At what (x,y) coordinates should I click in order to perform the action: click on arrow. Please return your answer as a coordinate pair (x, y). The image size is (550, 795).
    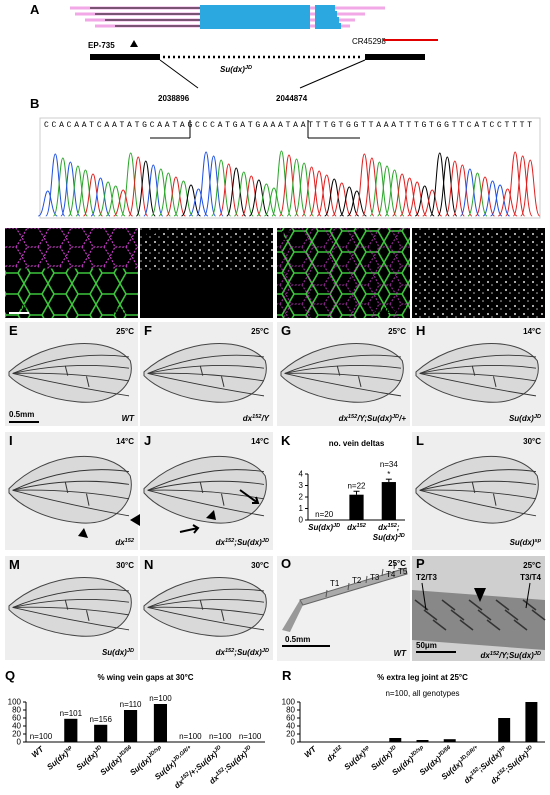
    Looking at the image, I should click on (249, 496).